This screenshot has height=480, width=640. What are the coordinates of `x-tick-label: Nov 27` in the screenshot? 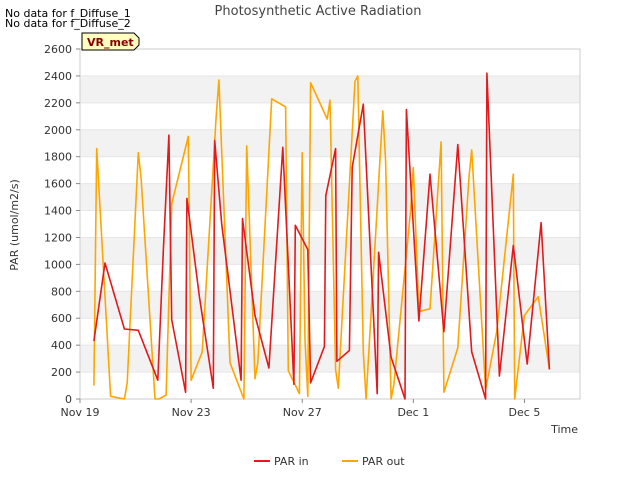 It's located at (302, 412).